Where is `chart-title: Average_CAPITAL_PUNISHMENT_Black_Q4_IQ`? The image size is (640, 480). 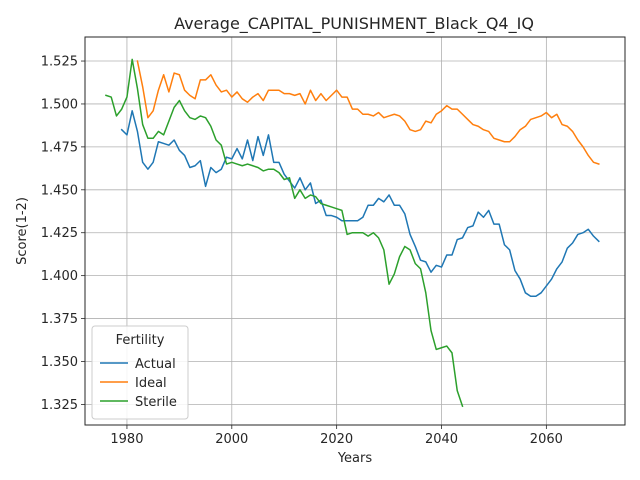 chart-title: Average_CAPITAL_PUNISHMENT_Black_Q4_IQ is located at coordinates (354, 24).